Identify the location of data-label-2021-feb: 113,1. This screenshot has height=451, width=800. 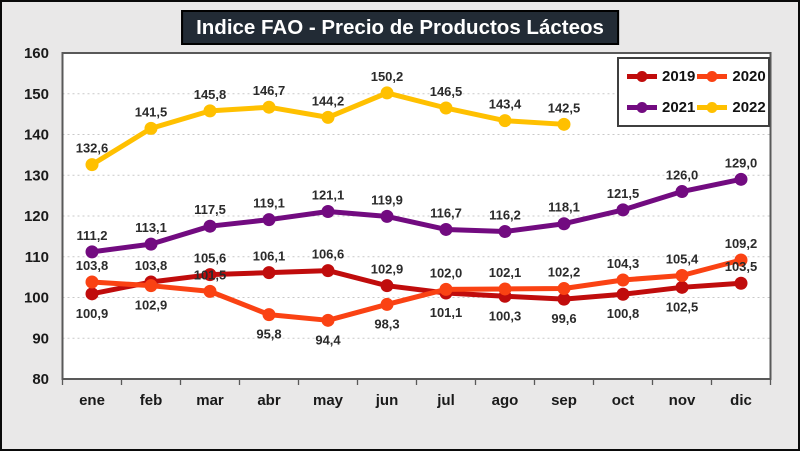
(151, 227).